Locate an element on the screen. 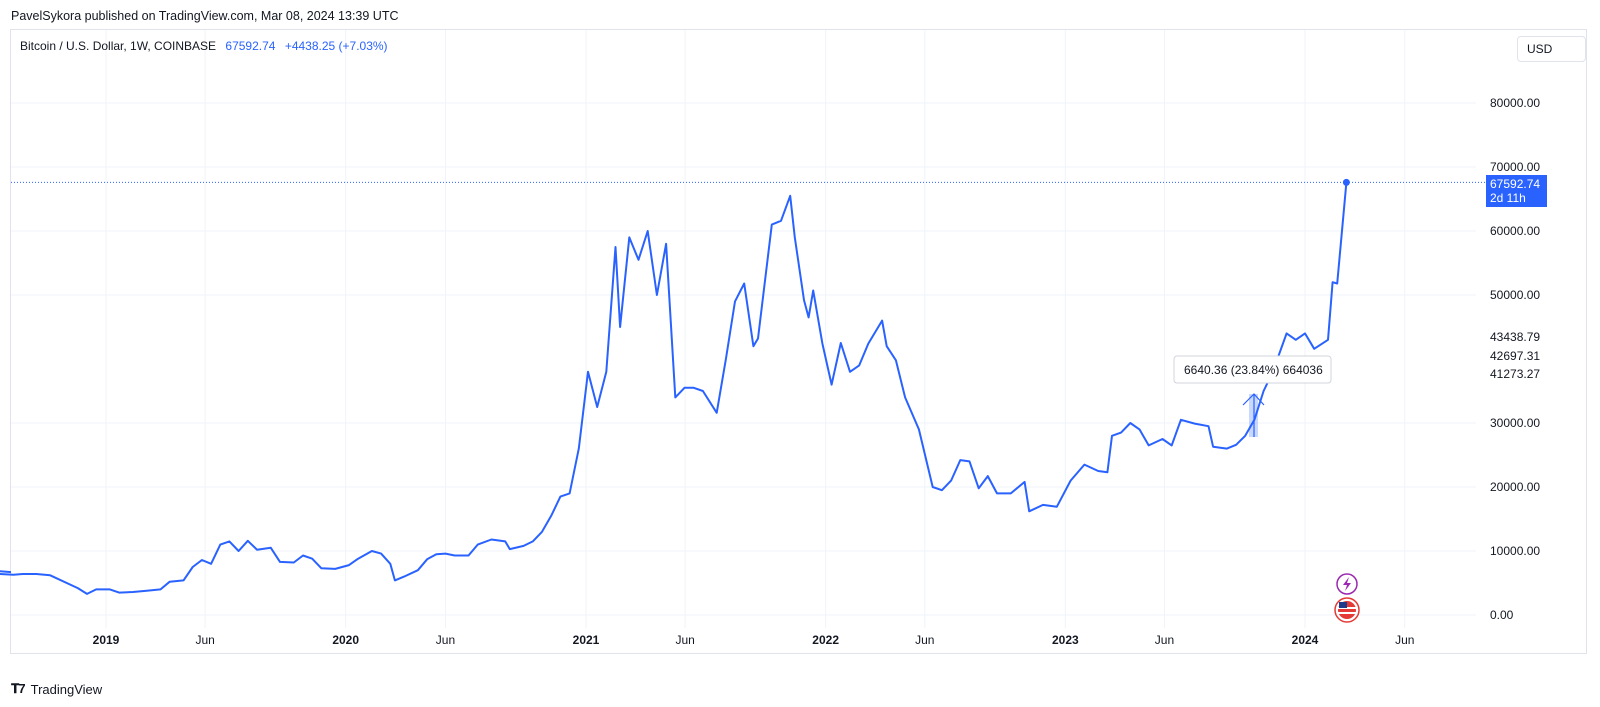 The width and height of the screenshot is (1600, 707). x-tick-label: 2020 is located at coordinates (345, 640).